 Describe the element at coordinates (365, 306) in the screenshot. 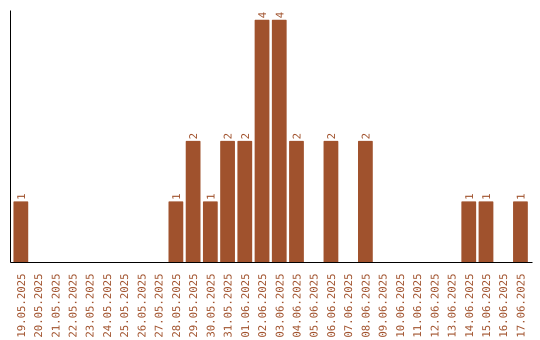

I see `x-tick-label: 08.06.2025` at that location.